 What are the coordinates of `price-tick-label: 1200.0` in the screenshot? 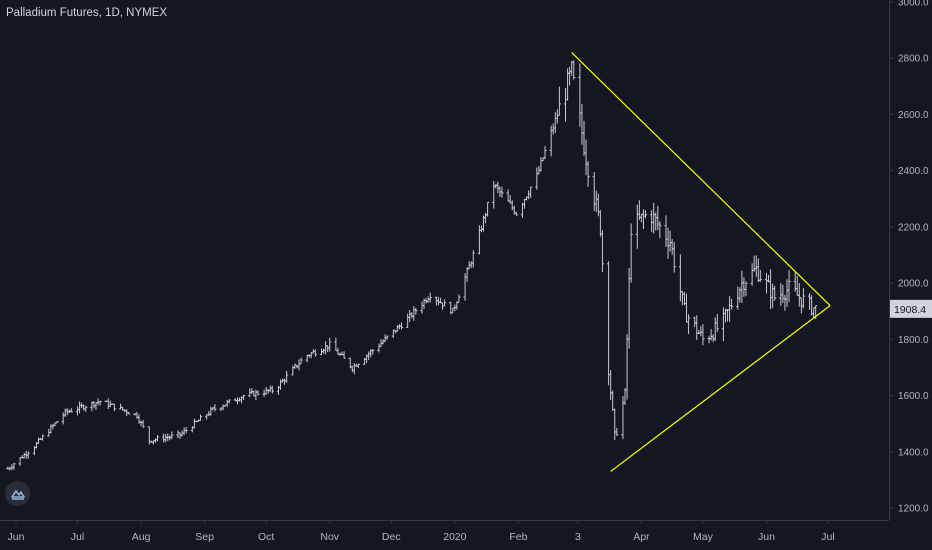 It's located at (913, 509).